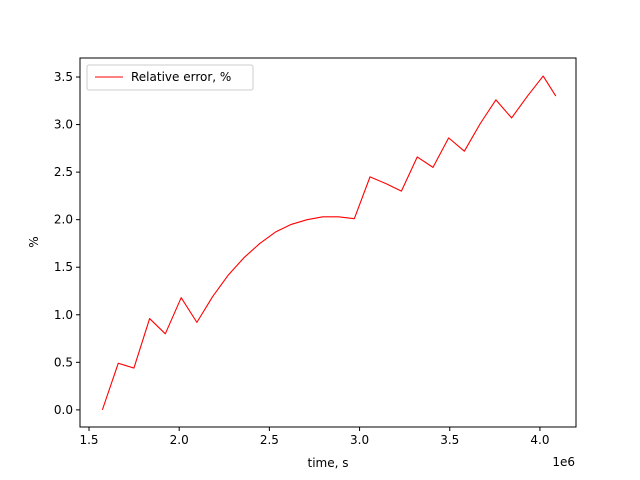  What do you see at coordinates (449, 440) in the screenshot?
I see `x-tick-label: 3.5` at bounding box center [449, 440].